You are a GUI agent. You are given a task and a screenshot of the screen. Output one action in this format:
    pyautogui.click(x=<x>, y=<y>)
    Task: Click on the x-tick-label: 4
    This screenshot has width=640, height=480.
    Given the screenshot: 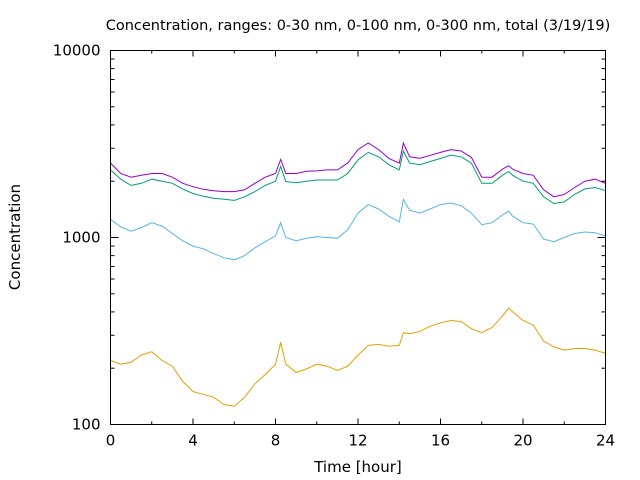 What is the action you would take?
    pyautogui.click(x=193, y=441)
    